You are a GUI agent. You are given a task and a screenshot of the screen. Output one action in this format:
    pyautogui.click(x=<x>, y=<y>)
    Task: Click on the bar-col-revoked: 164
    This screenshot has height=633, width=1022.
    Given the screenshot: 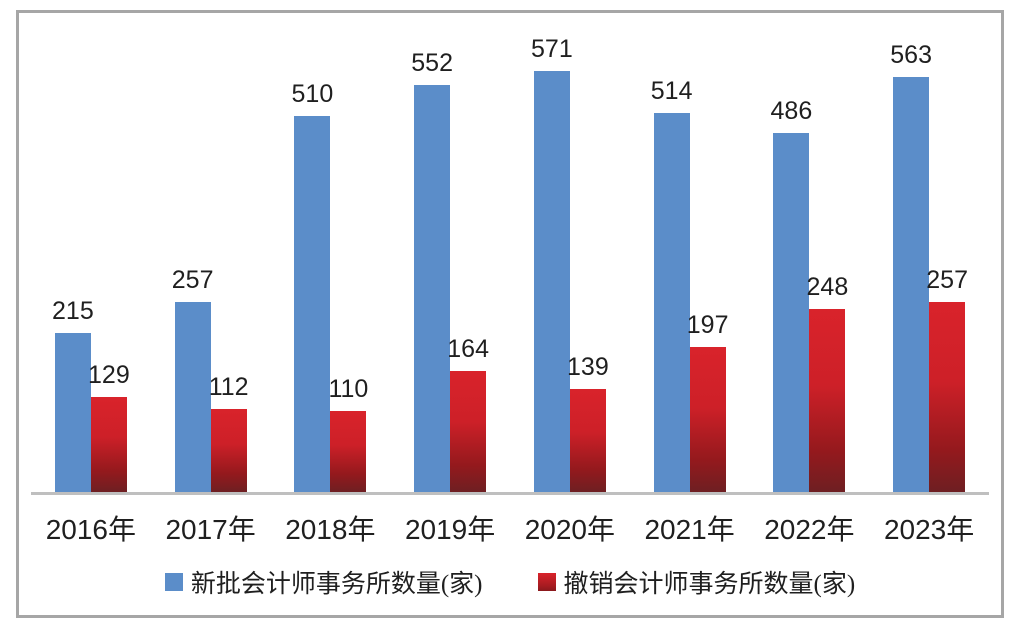 What is the action you would take?
    pyautogui.click(x=468, y=413)
    